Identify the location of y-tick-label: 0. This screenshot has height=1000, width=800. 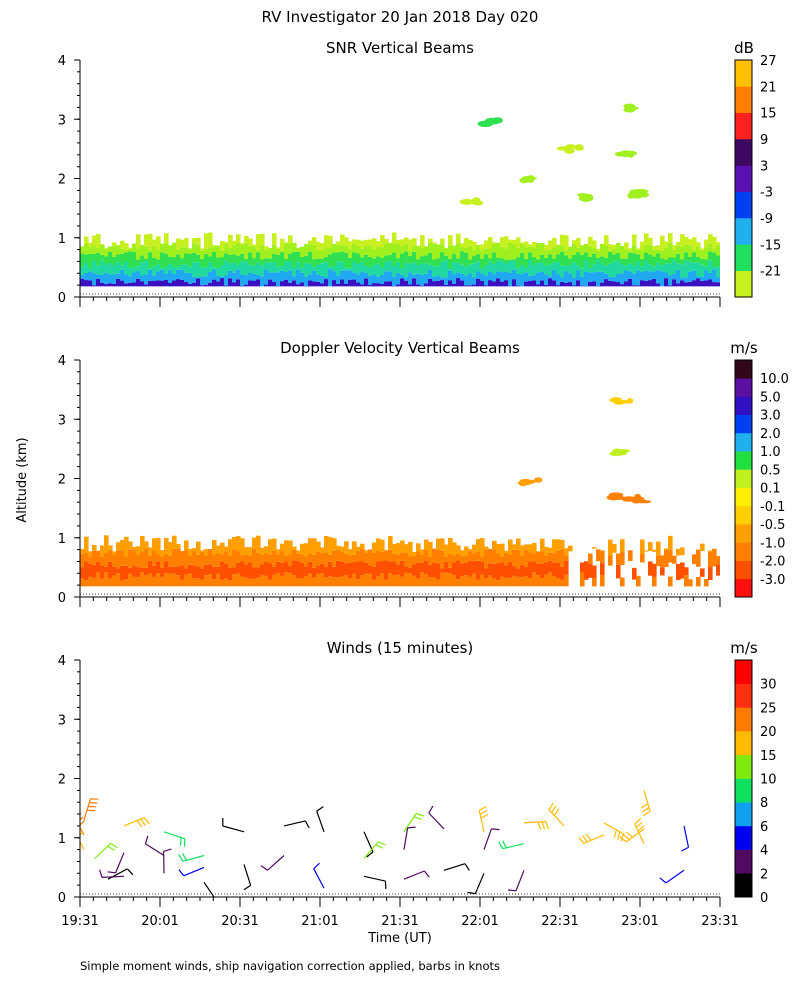
(62, 898).